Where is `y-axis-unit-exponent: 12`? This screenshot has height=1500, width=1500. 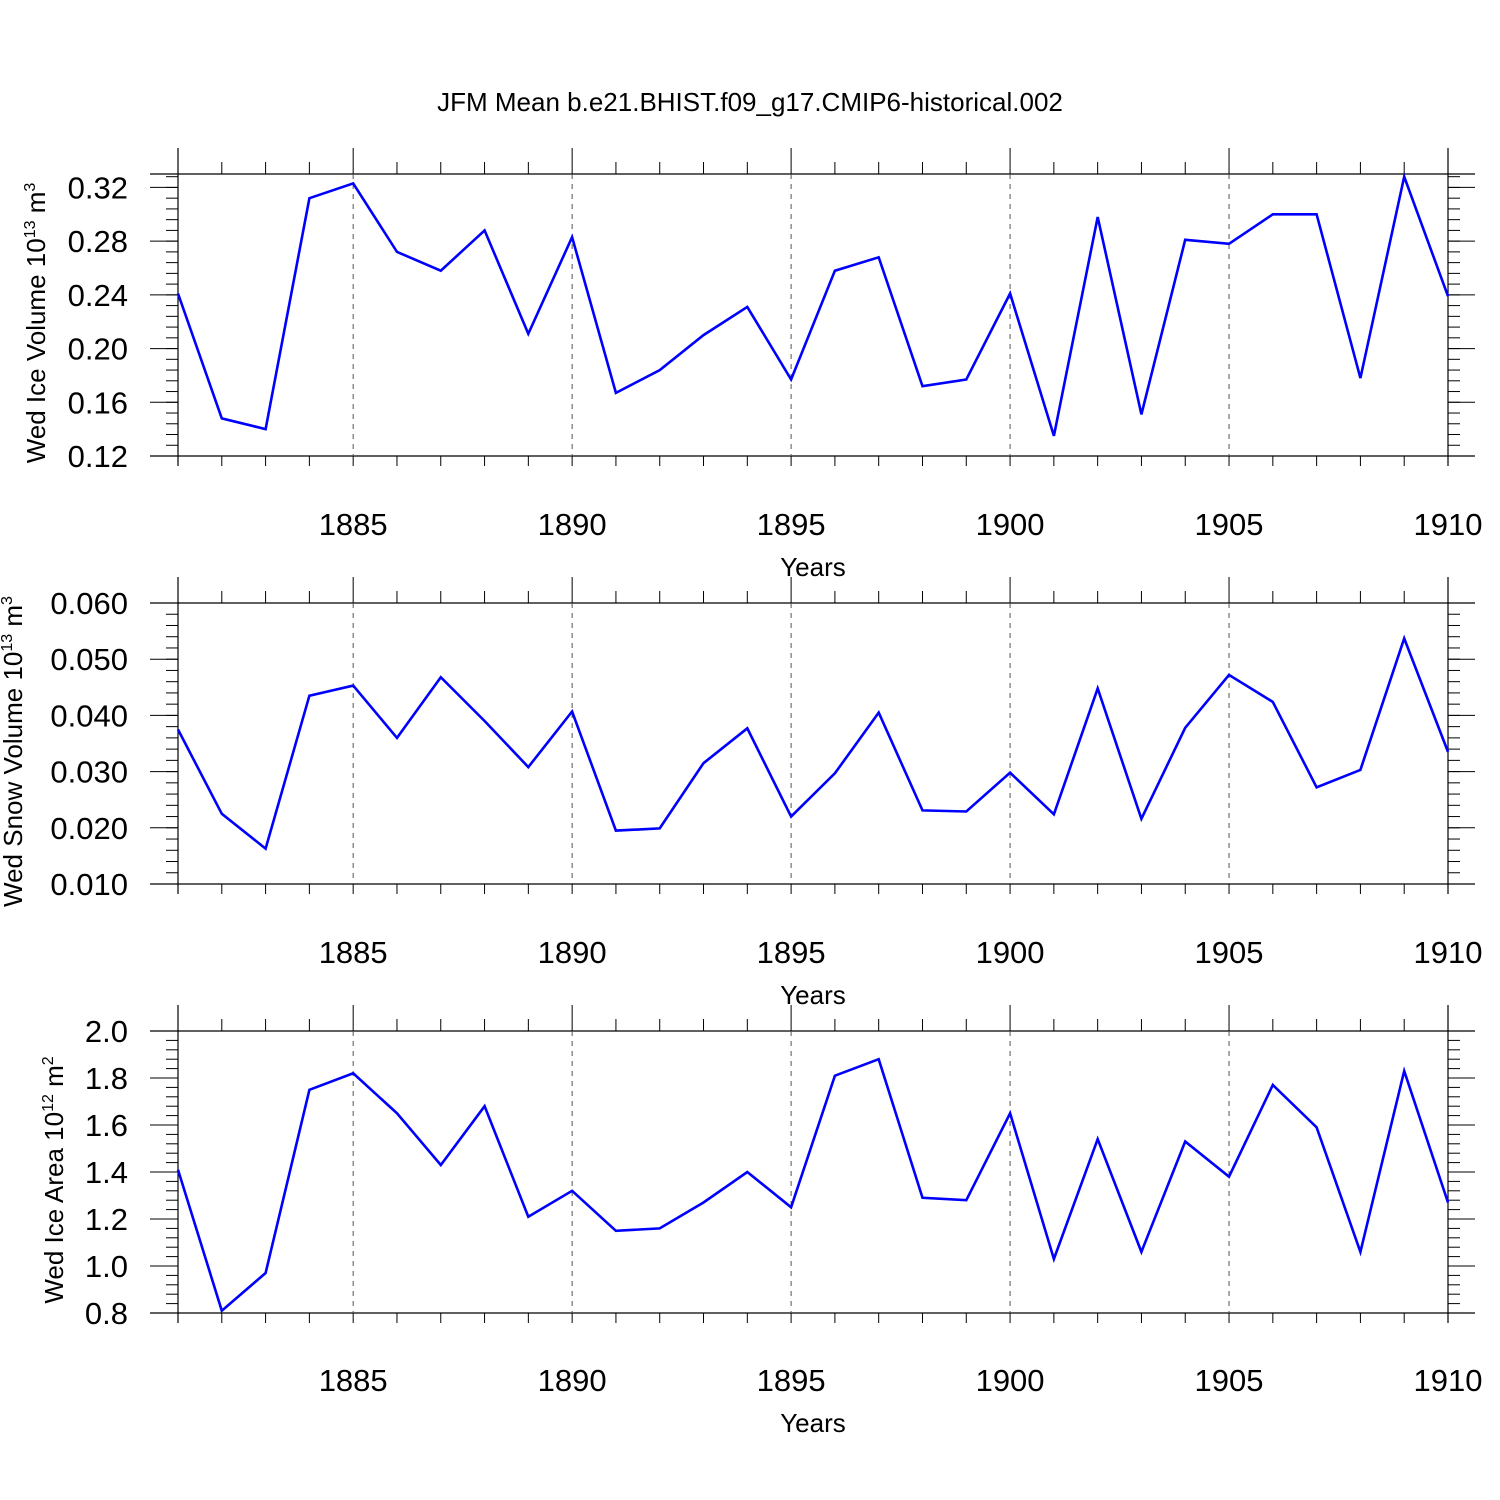
y-axis-unit-exponent: 12 is located at coordinates (48, 1103).